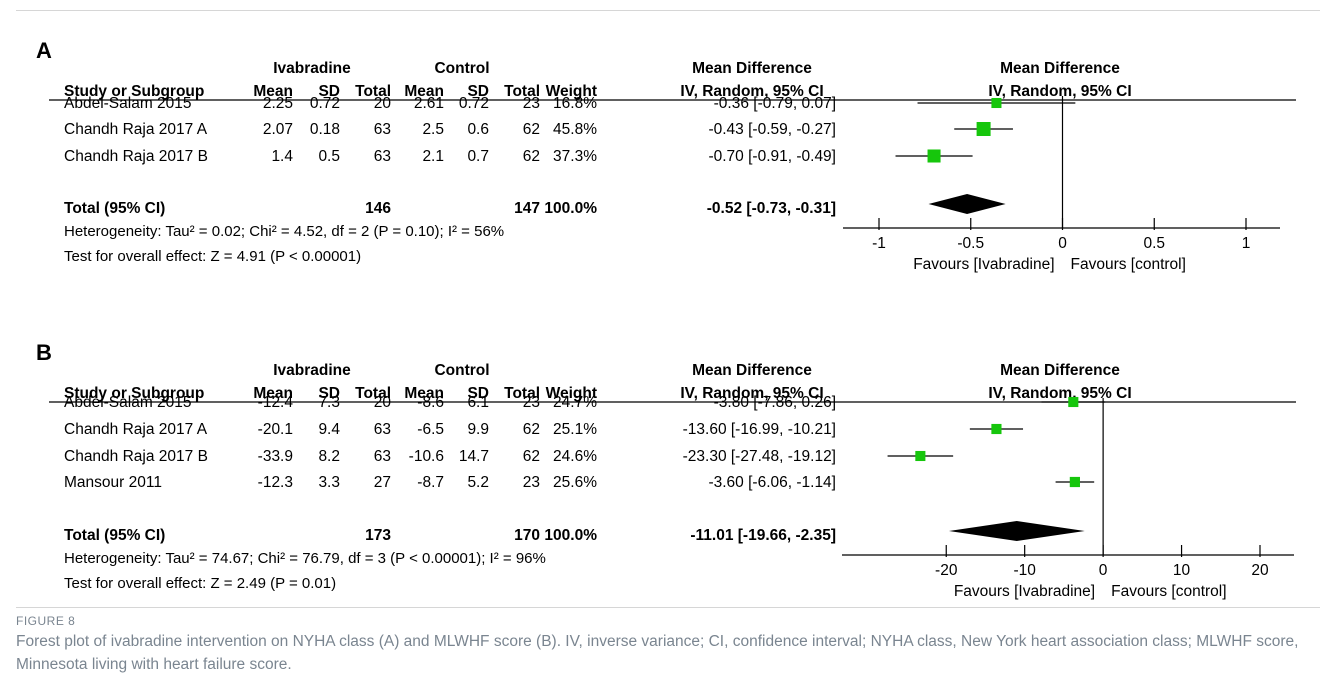  What do you see at coordinates (759, 456) in the screenshot?
I see `study-md-ci: -23.30 [-27.48, -19.12]` at bounding box center [759, 456].